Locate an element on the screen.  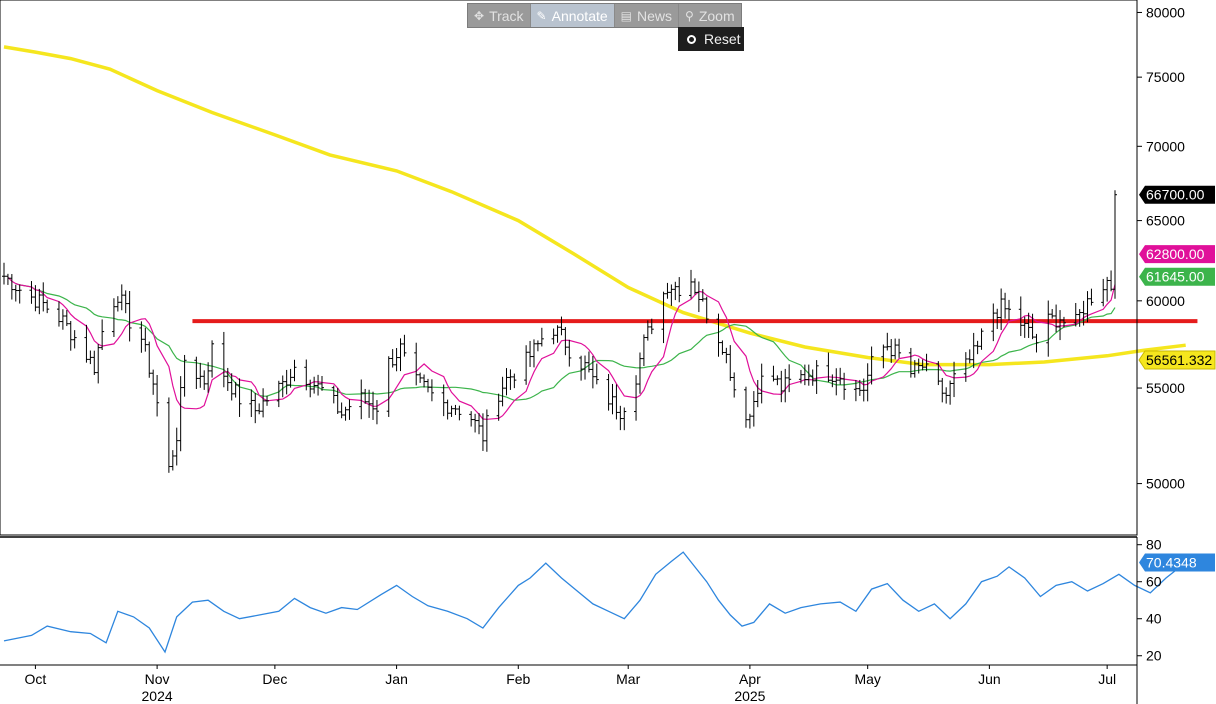
x-tick-label: Feb is located at coordinates (518, 679).